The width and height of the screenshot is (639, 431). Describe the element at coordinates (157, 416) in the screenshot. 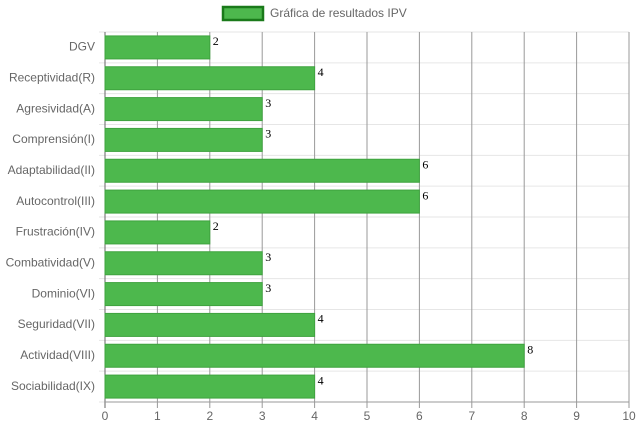

I see `x-tick-label: 1` at that location.